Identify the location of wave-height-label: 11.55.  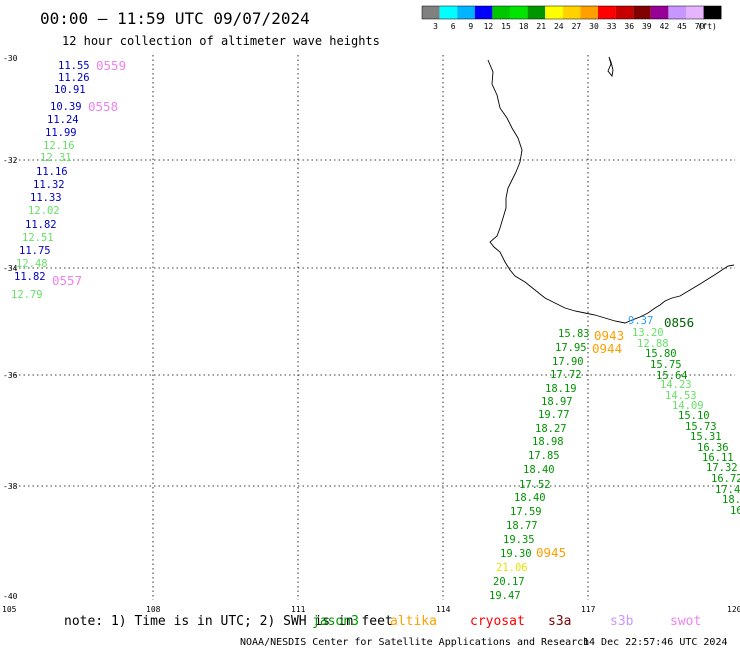
(74, 66).